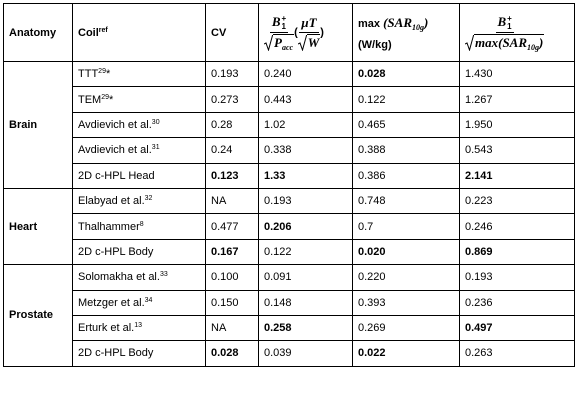  What do you see at coordinates (109, 226) in the screenshot?
I see `coil-name: Thalhammer` at bounding box center [109, 226].